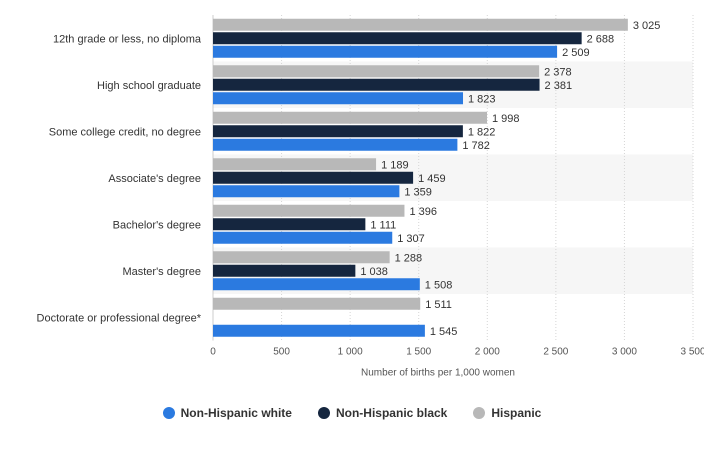  What do you see at coordinates (438, 305) in the screenshot?
I see `data-label: 1 511` at bounding box center [438, 305].